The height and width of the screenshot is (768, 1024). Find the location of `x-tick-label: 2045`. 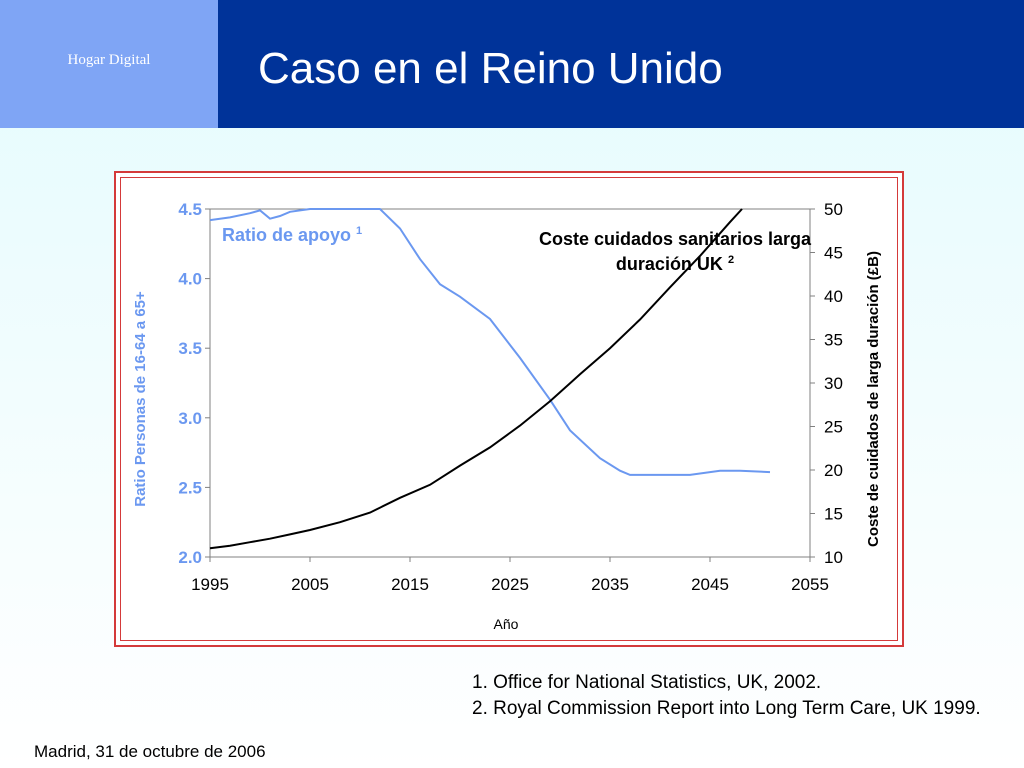

x-tick-label: 2045 is located at coordinates (710, 584).